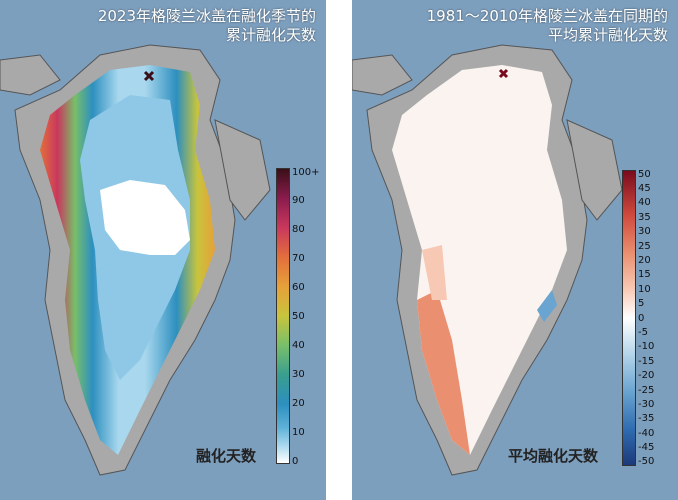  Describe the element at coordinates (242, 170) in the screenshot. I see `east-coast-land` at that location.